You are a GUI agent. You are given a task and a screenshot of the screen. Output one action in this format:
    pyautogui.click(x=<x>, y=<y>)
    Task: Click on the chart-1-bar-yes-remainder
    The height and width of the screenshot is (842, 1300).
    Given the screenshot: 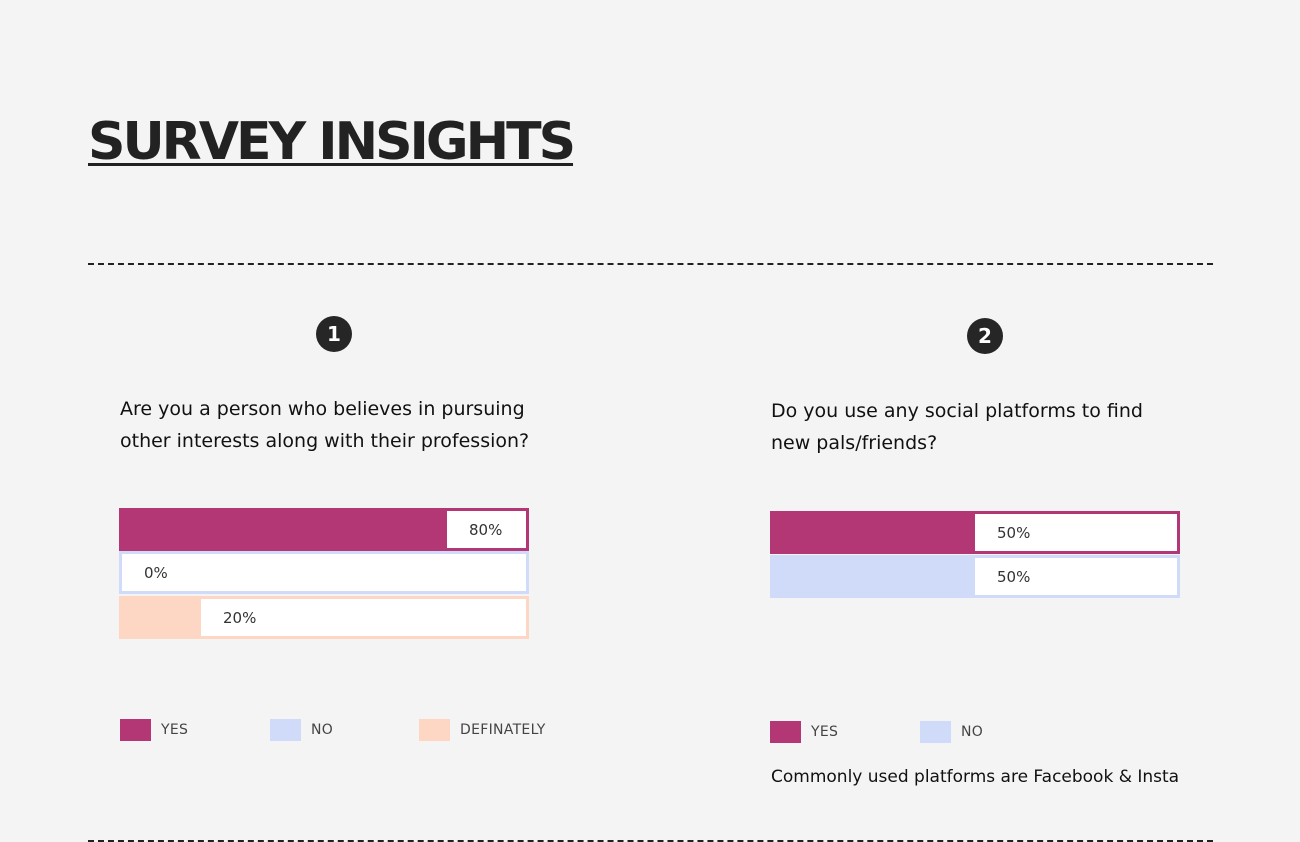 What is the action you would take?
    pyautogui.click(x=486, y=529)
    